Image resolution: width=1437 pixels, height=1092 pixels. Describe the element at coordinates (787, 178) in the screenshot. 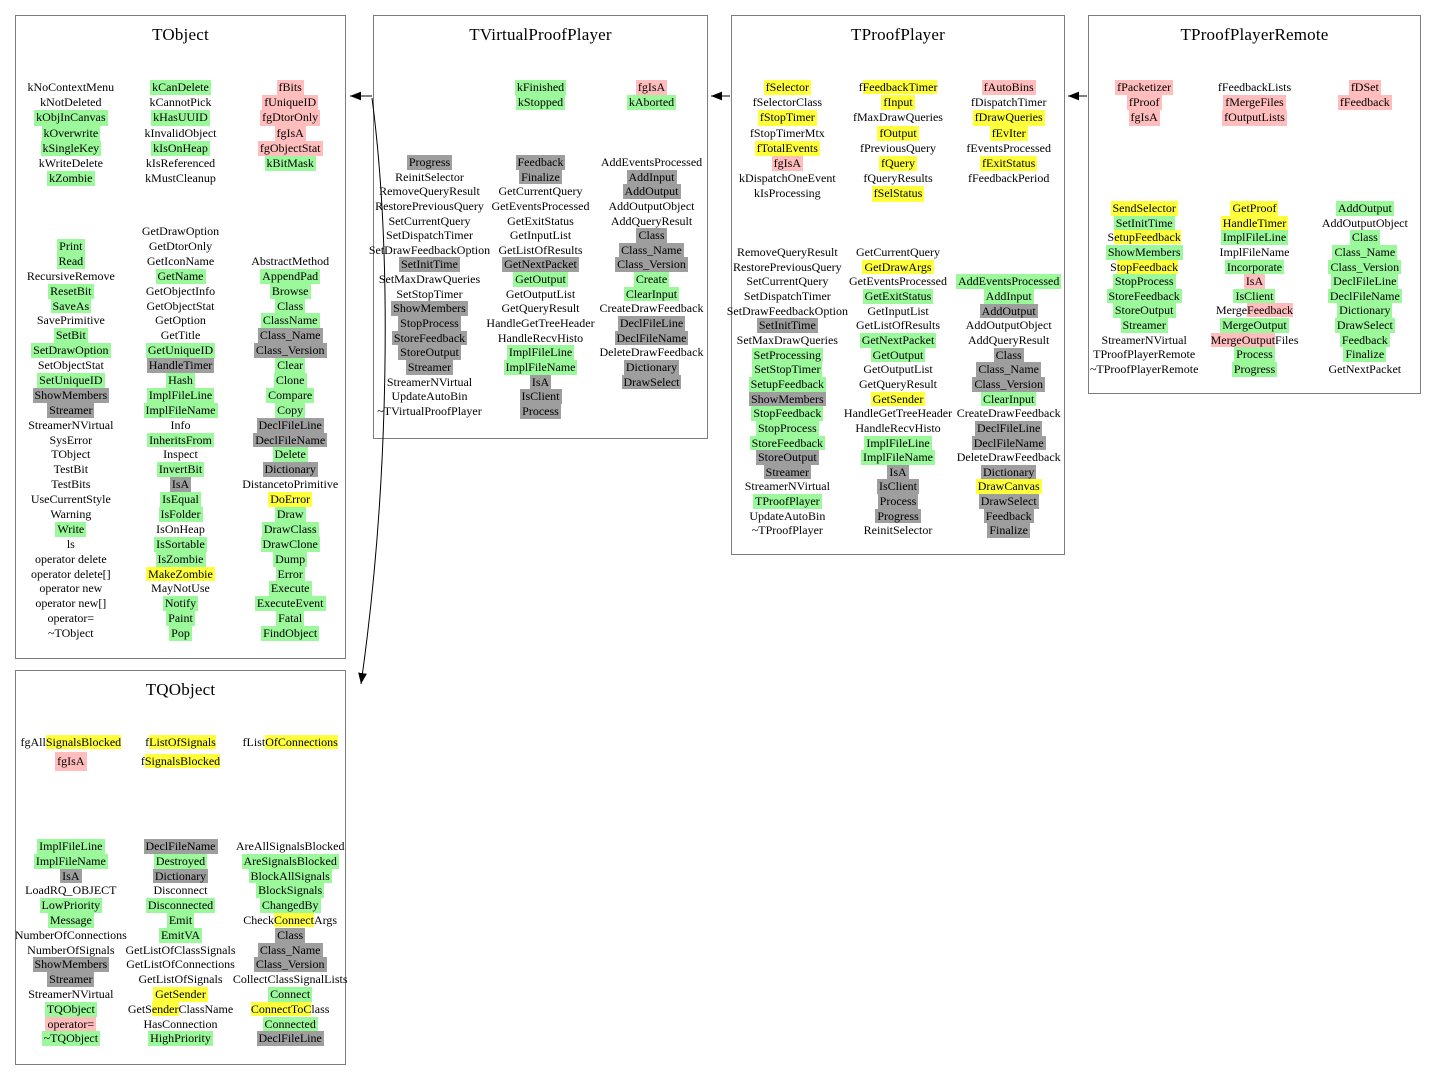

I see `member-item: kDispatchOneEvent` at that location.